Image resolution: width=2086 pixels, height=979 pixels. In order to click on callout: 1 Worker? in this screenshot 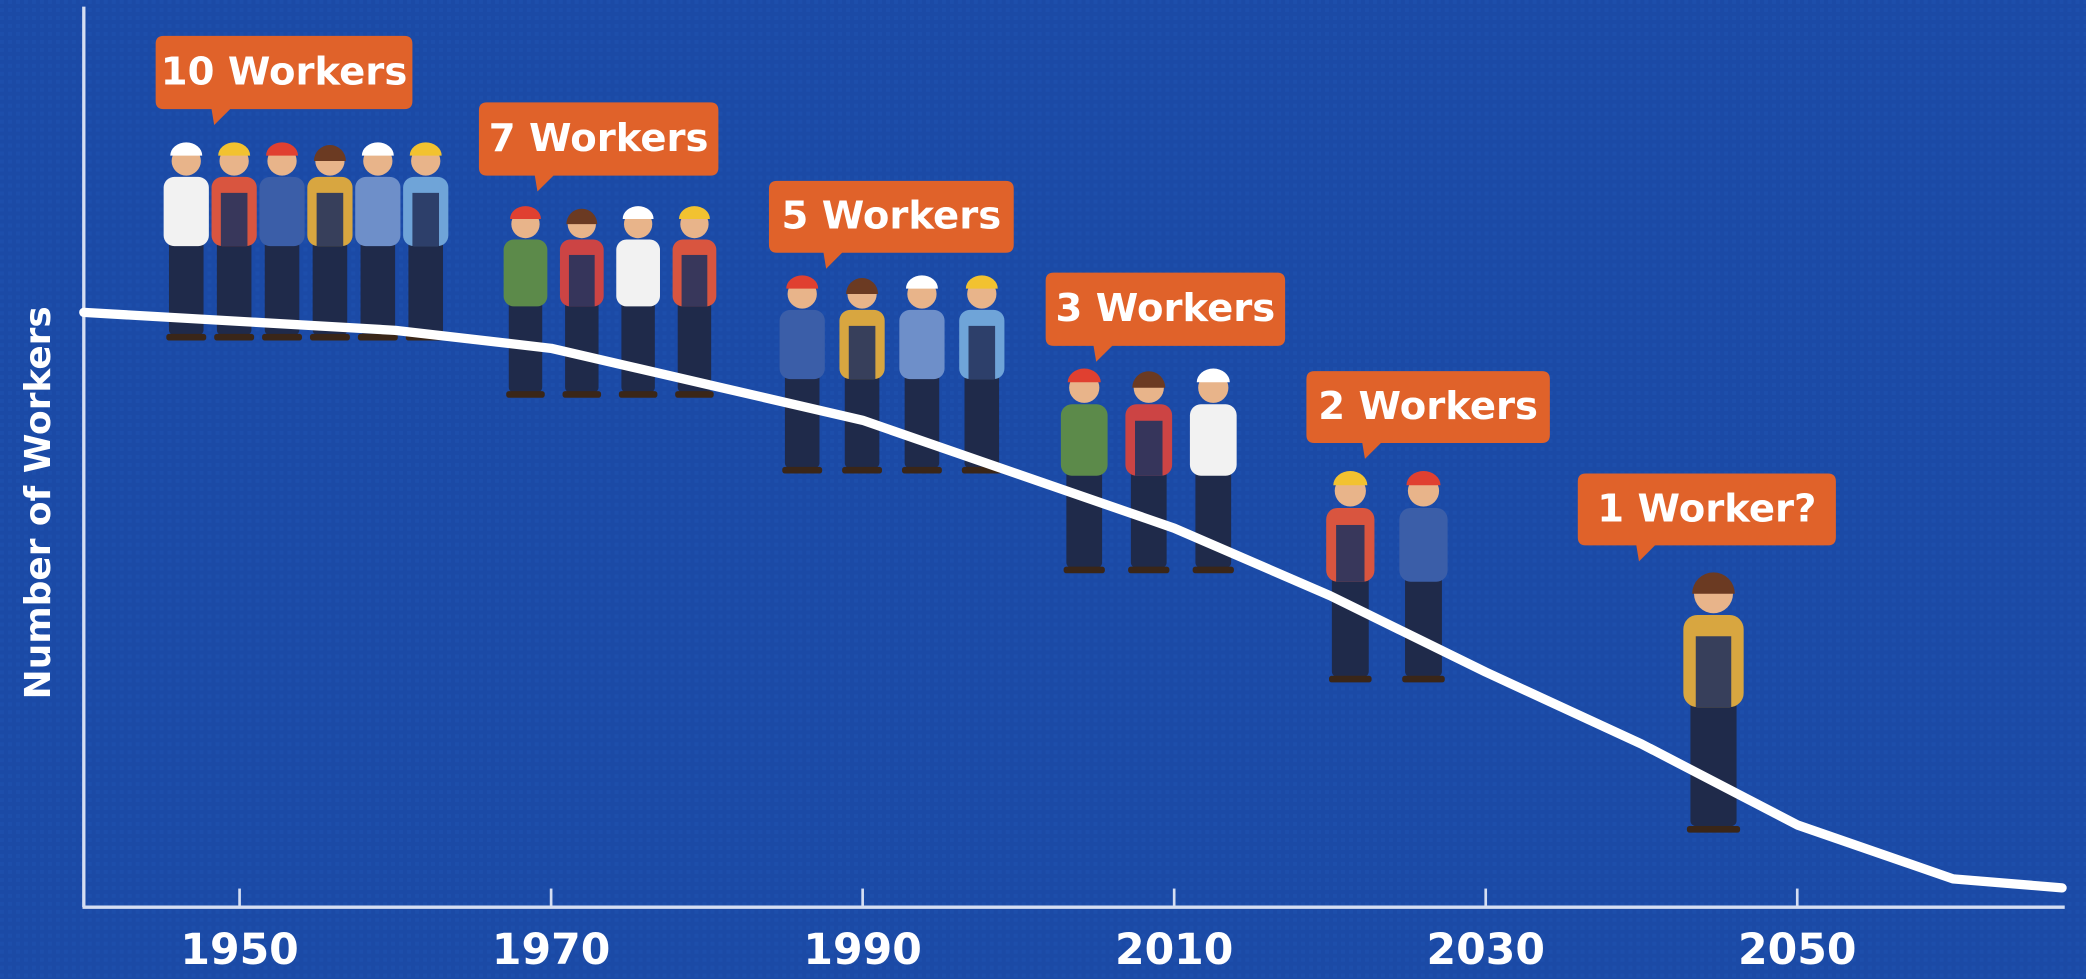, I will do `click(1706, 517)`.